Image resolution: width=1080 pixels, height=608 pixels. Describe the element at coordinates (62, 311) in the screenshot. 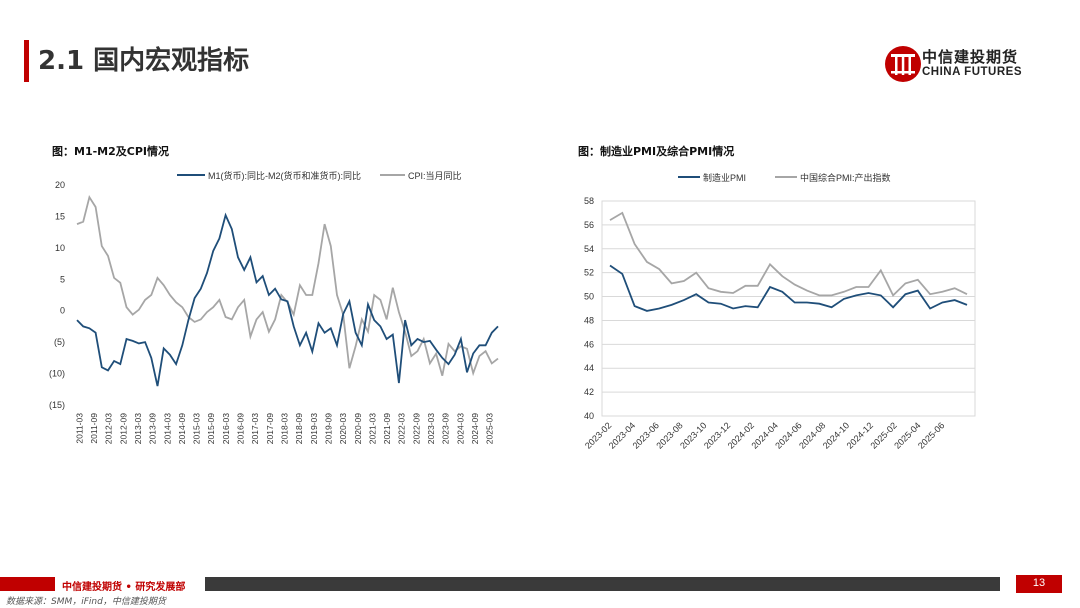

I see `left-tick-label: 0` at that location.